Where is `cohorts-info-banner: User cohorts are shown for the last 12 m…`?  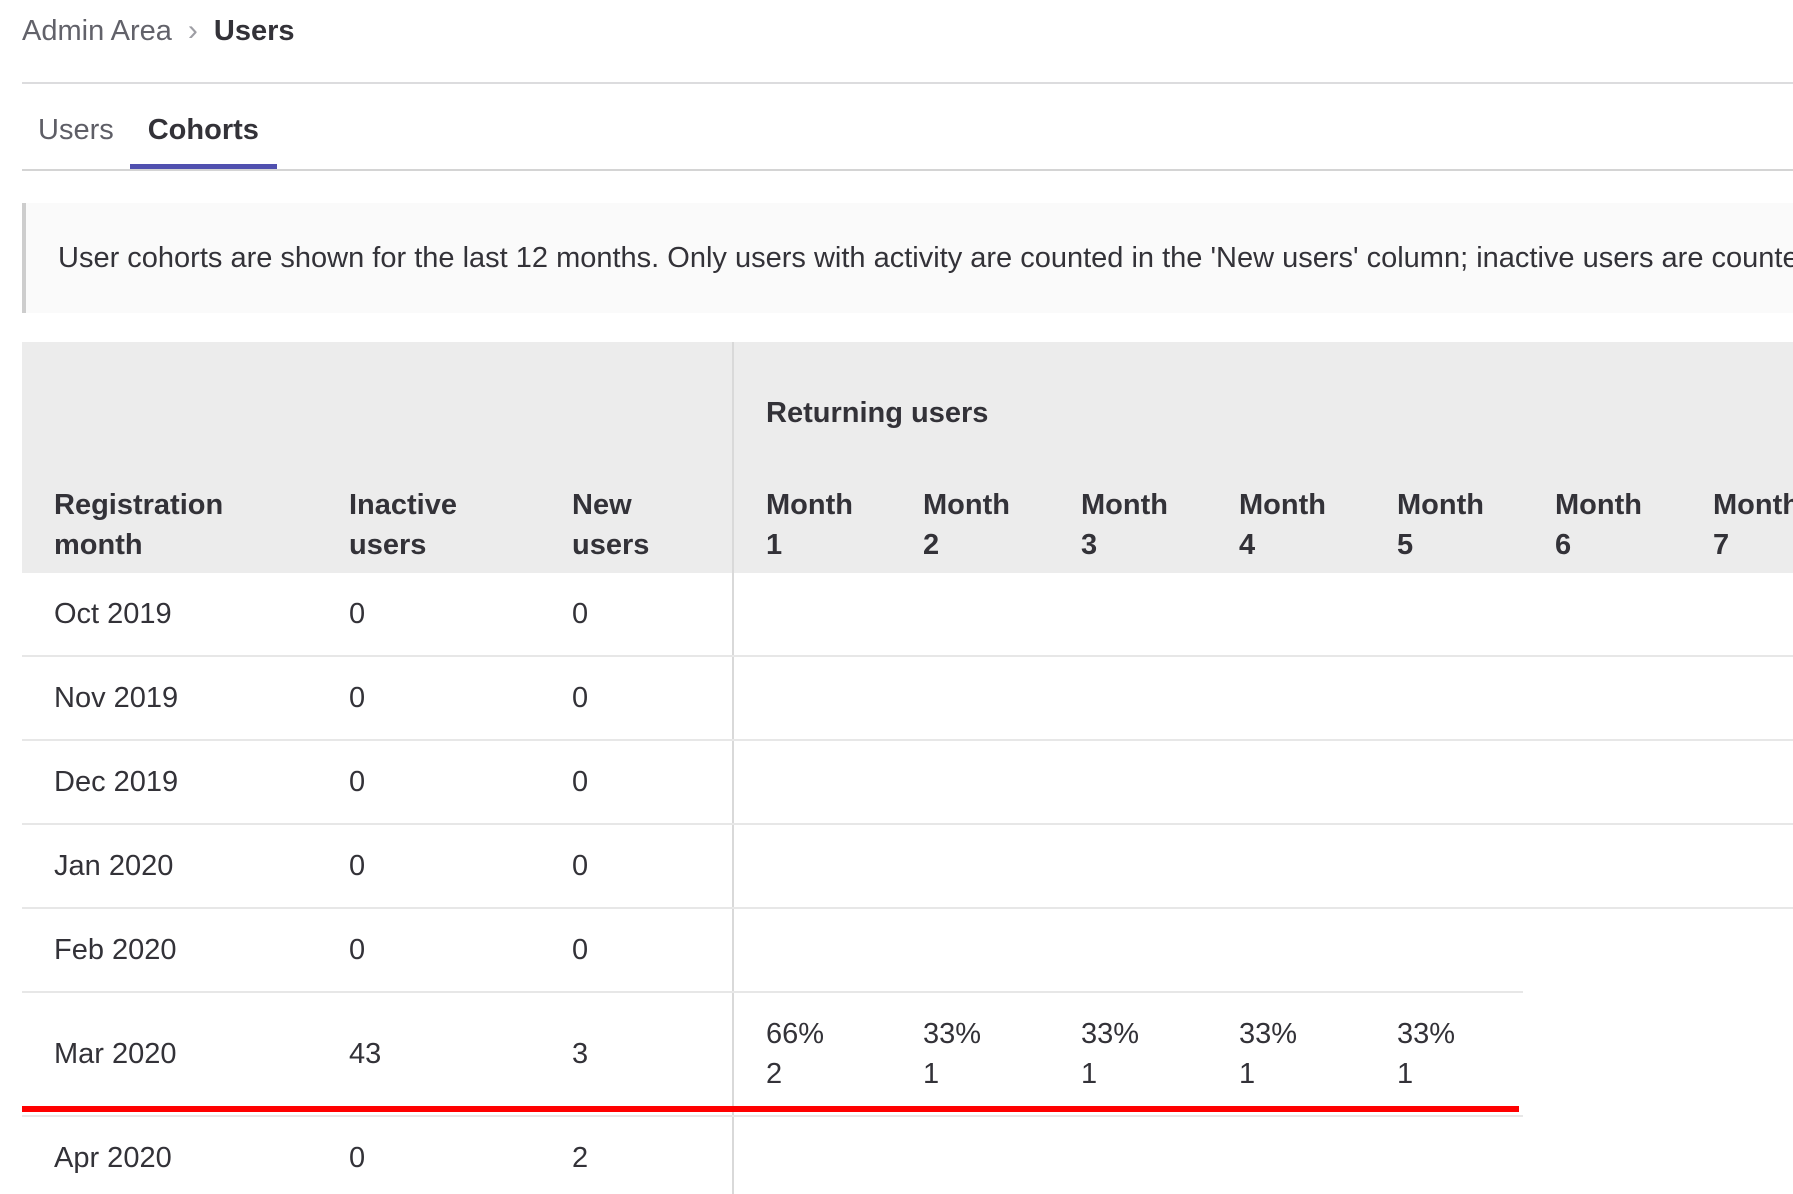
cohorts-info-banner: User cohorts are shown for the last 12 m… is located at coordinates (907, 258).